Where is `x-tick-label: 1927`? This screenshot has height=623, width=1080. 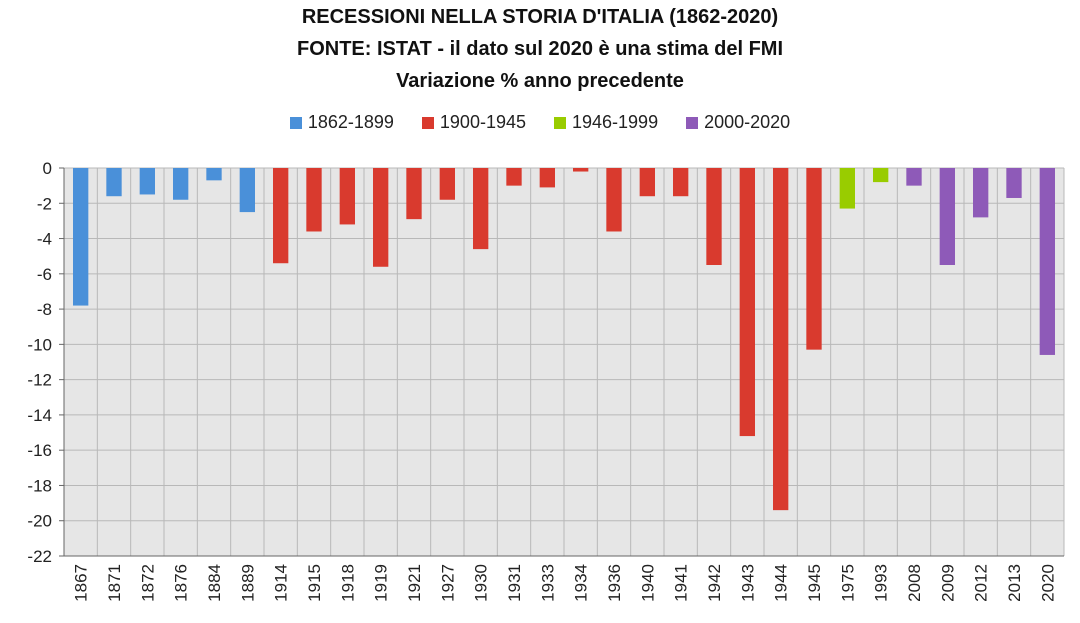
x-tick-label: 1927 is located at coordinates (447, 583).